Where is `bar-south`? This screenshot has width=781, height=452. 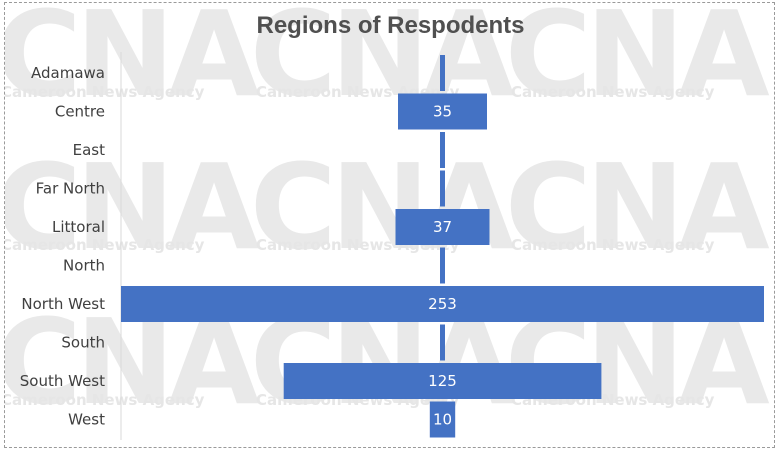 bar-south is located at coordinates (442, 342).